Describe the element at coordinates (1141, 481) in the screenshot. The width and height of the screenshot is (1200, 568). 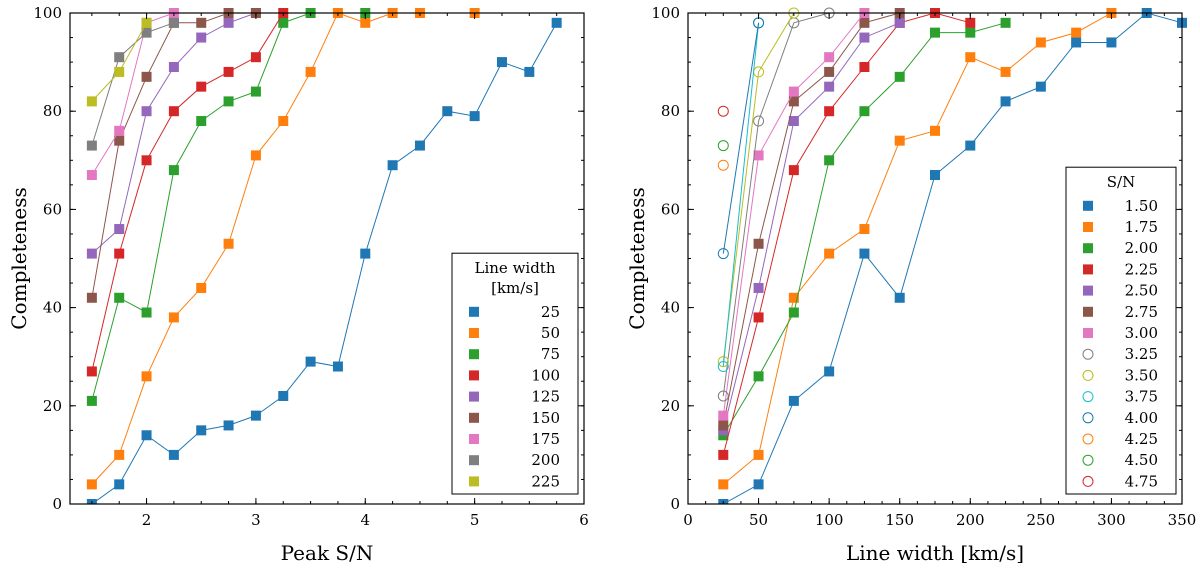
I see `right-legend-label-4.75: 4.75` at that location.